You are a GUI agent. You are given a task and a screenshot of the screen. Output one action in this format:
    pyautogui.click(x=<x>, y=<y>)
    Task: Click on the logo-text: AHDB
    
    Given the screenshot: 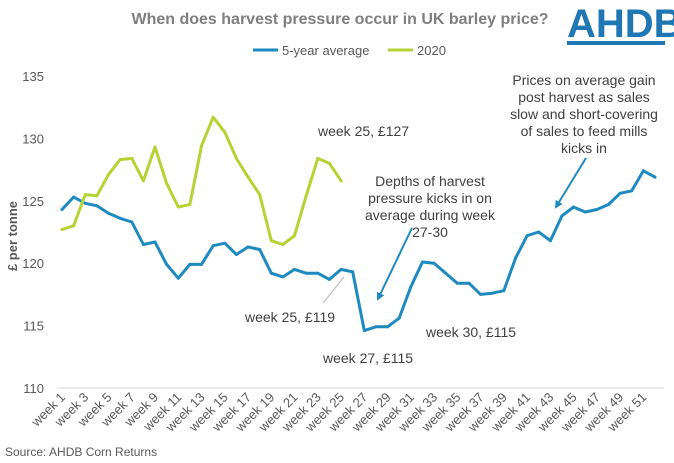 What is the action you would take?
    pyautogui.click(x=620, y=24)
    